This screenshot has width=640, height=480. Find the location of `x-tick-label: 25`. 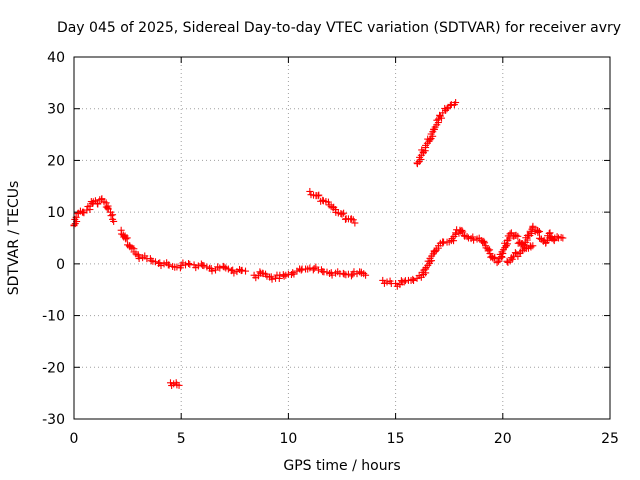

x-tick-label: 25 is located at coordinates (610, 439).